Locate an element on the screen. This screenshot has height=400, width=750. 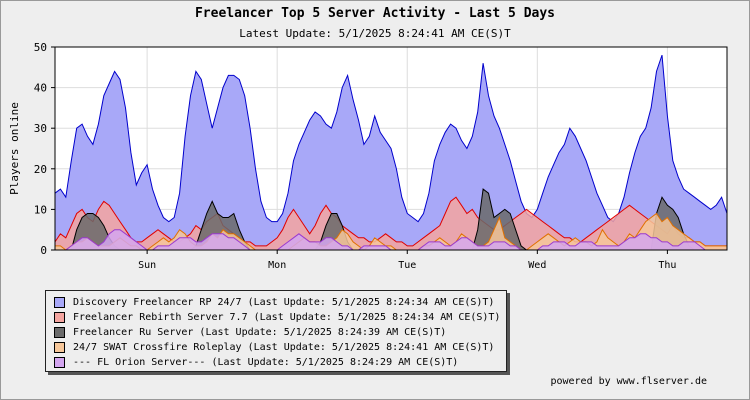
footer-credit: powered by www.flserver.de is located at coordinates (628, 381).